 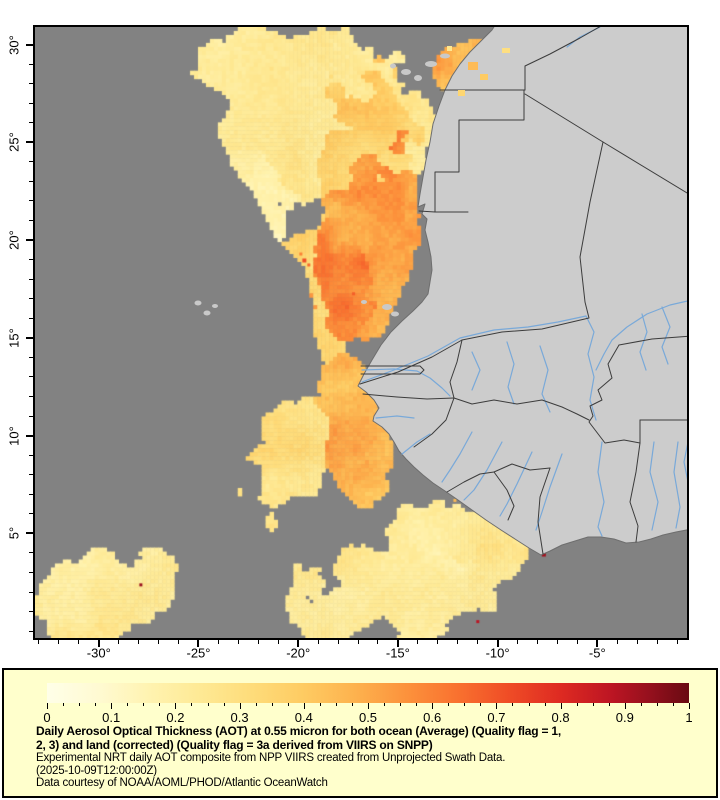 I want to click on y-tick-label: 20°, so click(x=14, y=240).